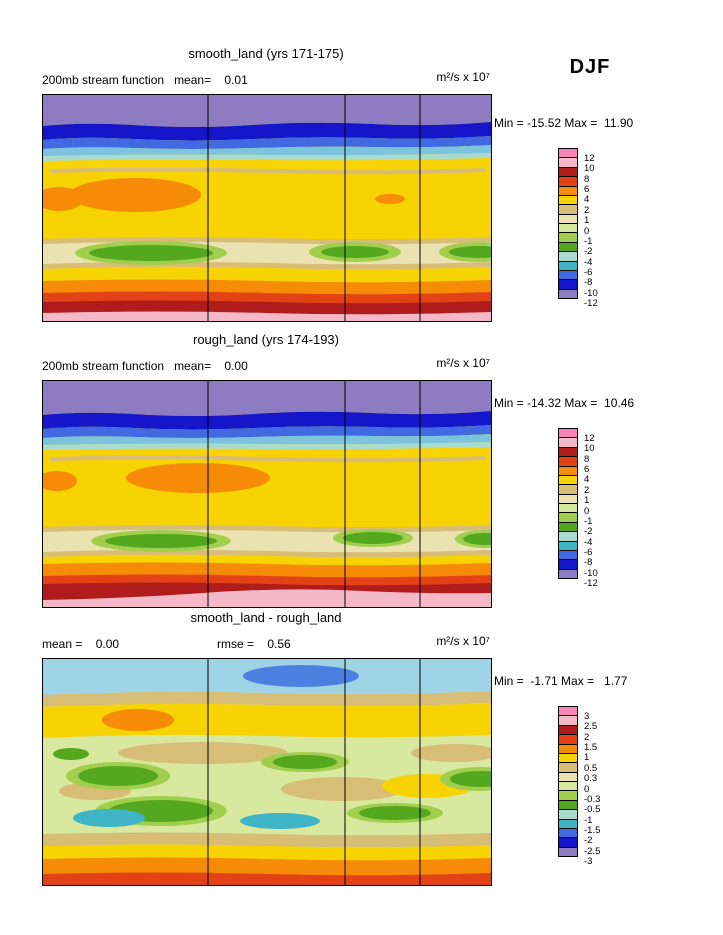 Image resolution: width=723 pixels, height=935 pixels. What do you see at coordinates (591, 779) in the screenshot?
I see `colorbar-tick-label: 0.3` at bounding box center [591, 779].